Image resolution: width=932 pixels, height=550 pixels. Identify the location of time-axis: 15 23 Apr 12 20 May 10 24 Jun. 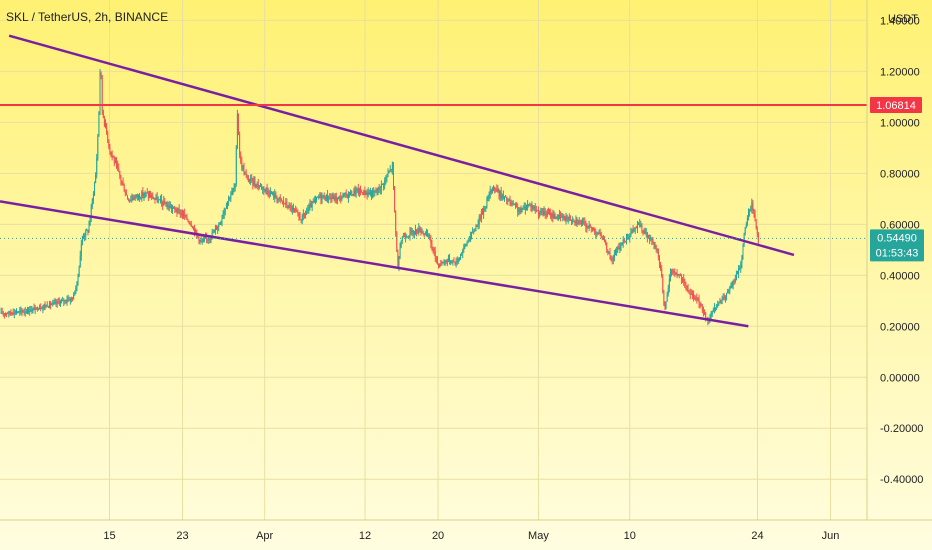
(471, 536).